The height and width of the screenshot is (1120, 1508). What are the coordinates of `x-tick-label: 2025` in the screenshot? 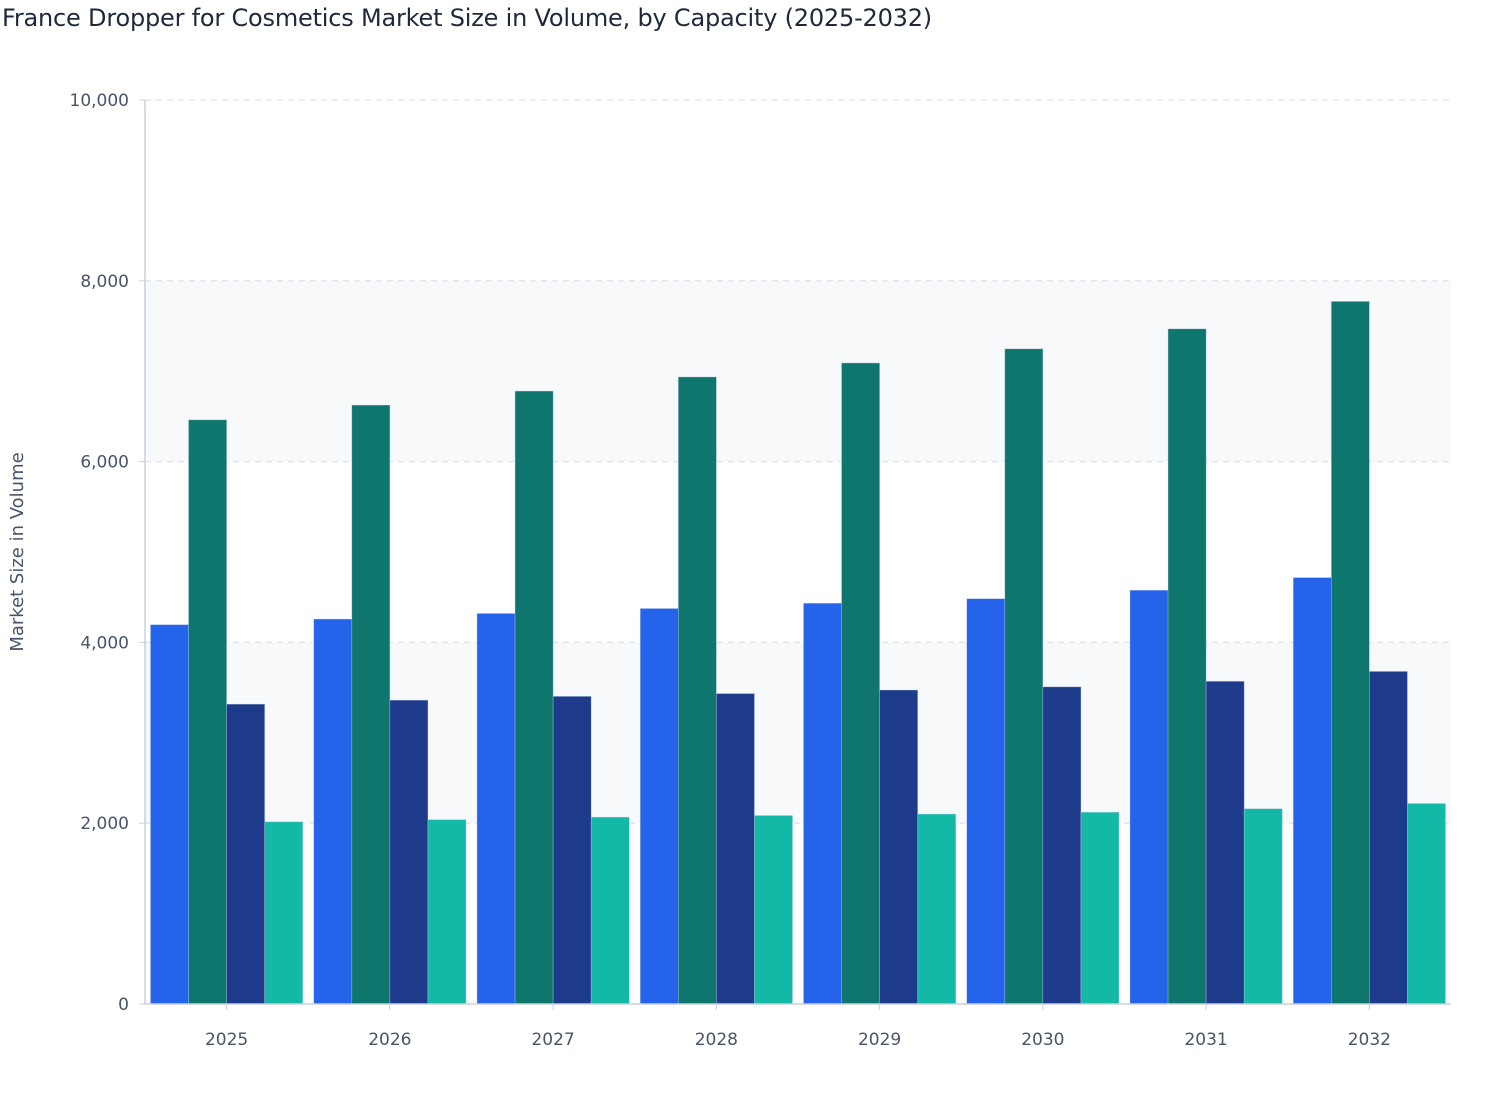 It's located at (226, 1040).